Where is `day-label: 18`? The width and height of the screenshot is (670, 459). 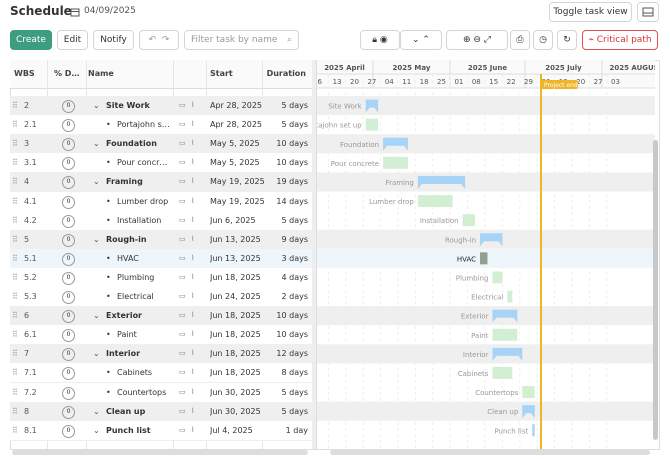
day-label: 18 is located at coordinates (424, 82).